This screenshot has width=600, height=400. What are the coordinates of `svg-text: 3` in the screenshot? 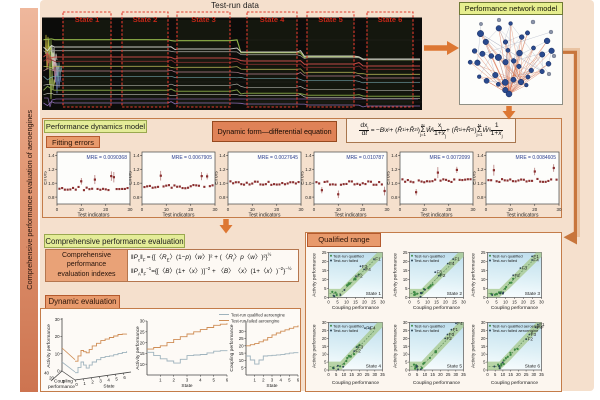 It's located at (187, 379).